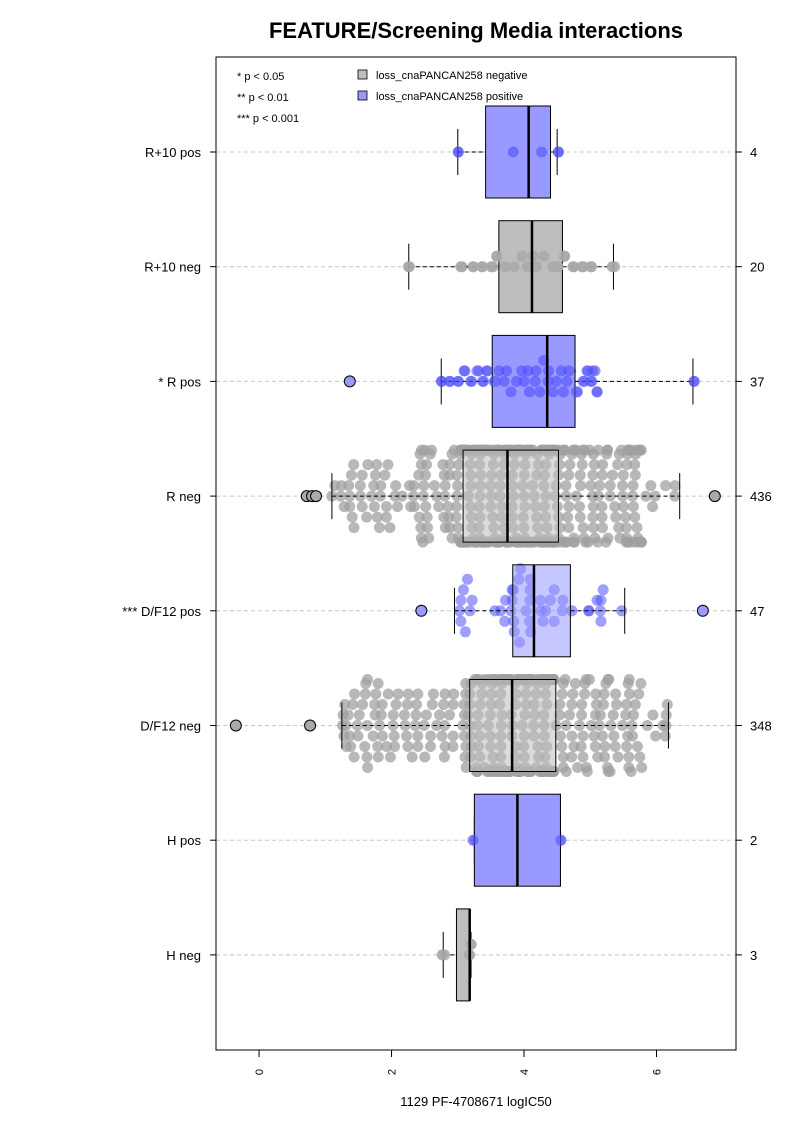 This screenshot has width=793, height=1122. Describe the element at coordinates (183, 955) in the screenshot. I see `group-label: H neg` at that location.